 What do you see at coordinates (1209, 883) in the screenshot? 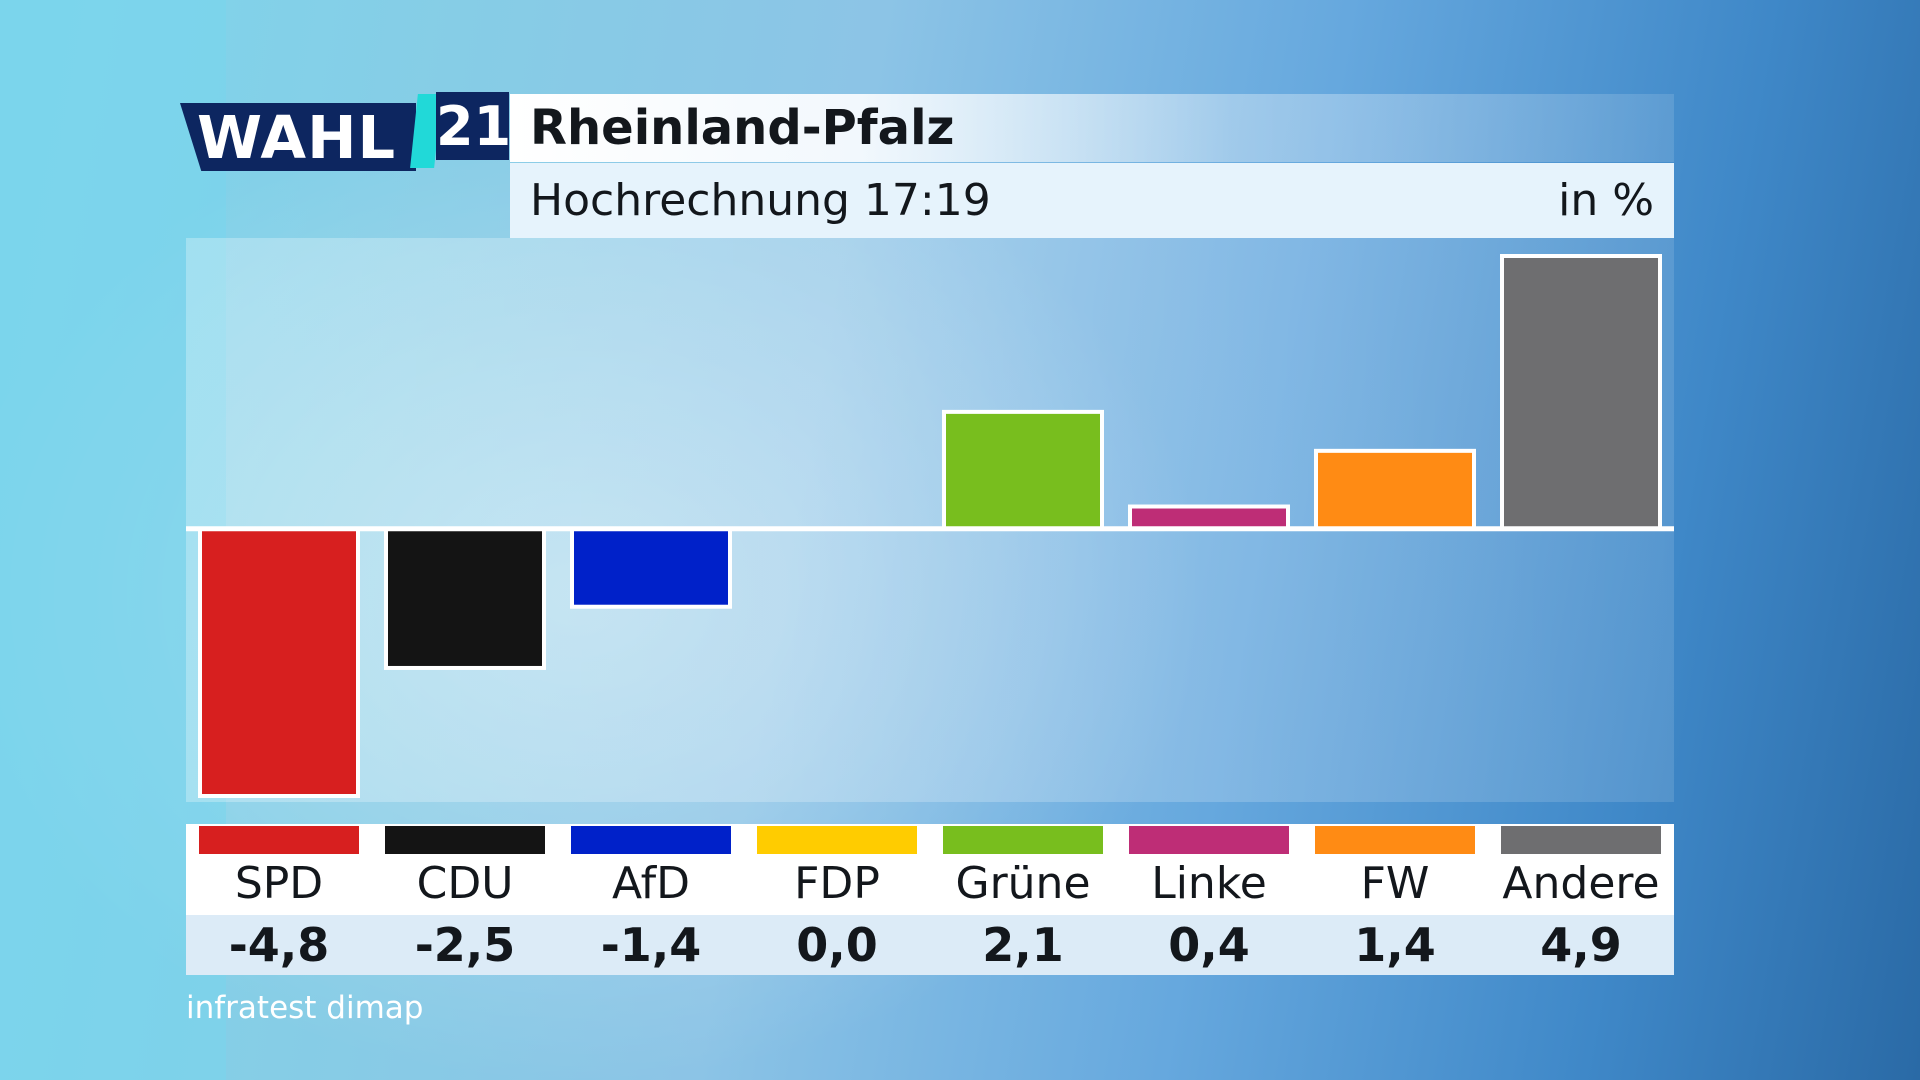
I see `legend-label-linke: Linke` at bounding box center [1209, 883].